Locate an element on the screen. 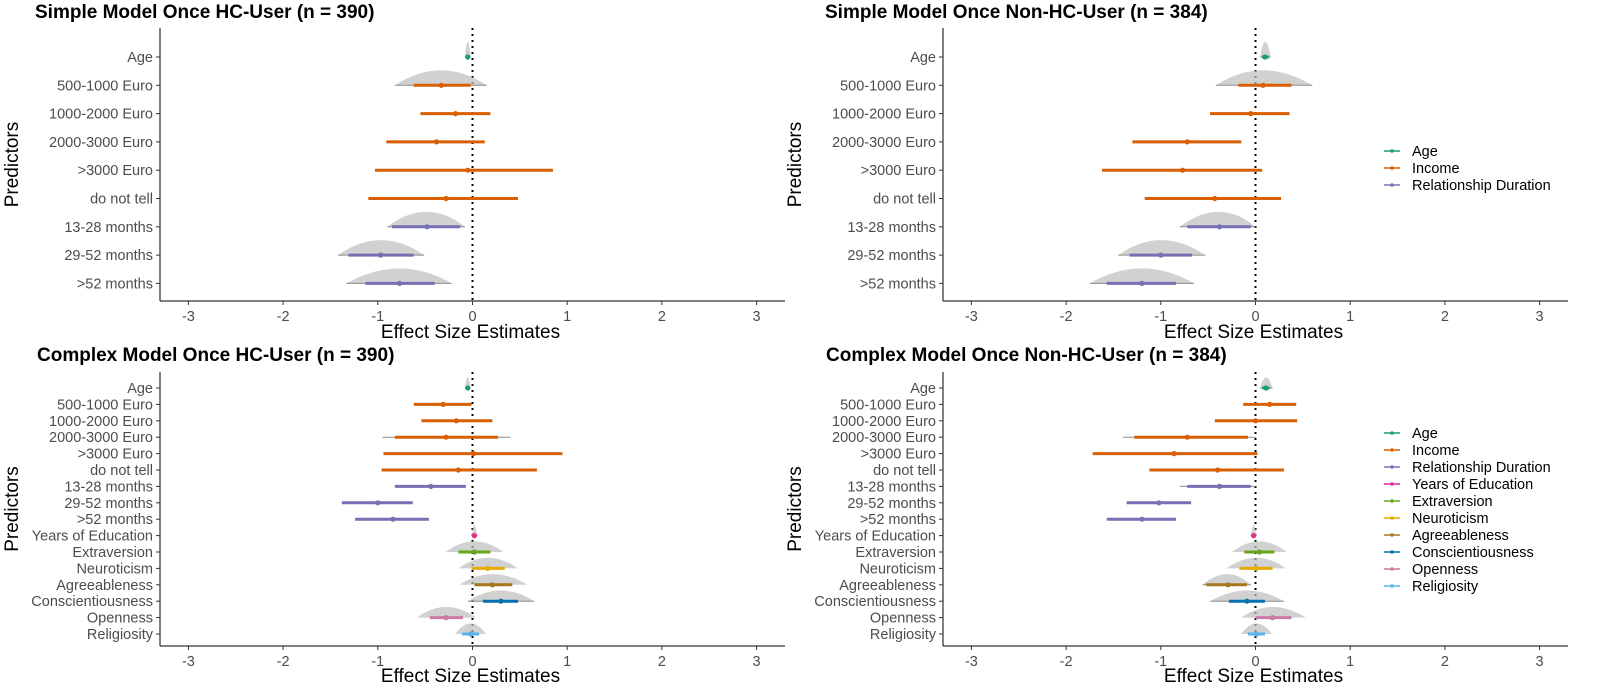 This screenshot has width=1600, height=700. y-tick-label: 1000-2000 Euro is located at coordinates (884, 115).